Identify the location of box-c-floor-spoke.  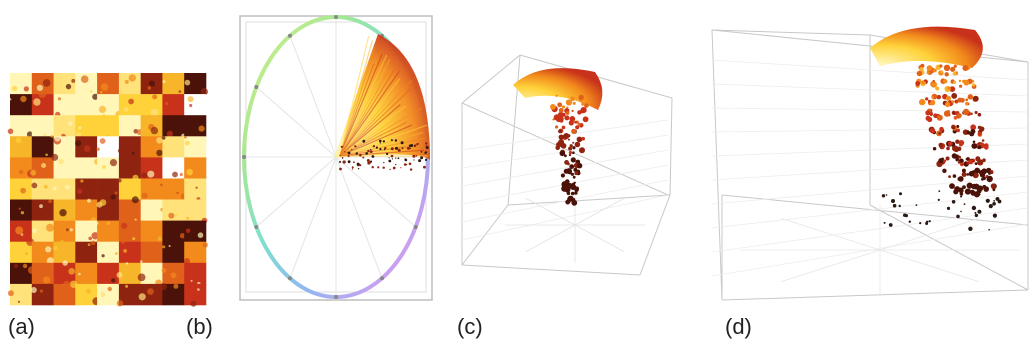
(599, 238).